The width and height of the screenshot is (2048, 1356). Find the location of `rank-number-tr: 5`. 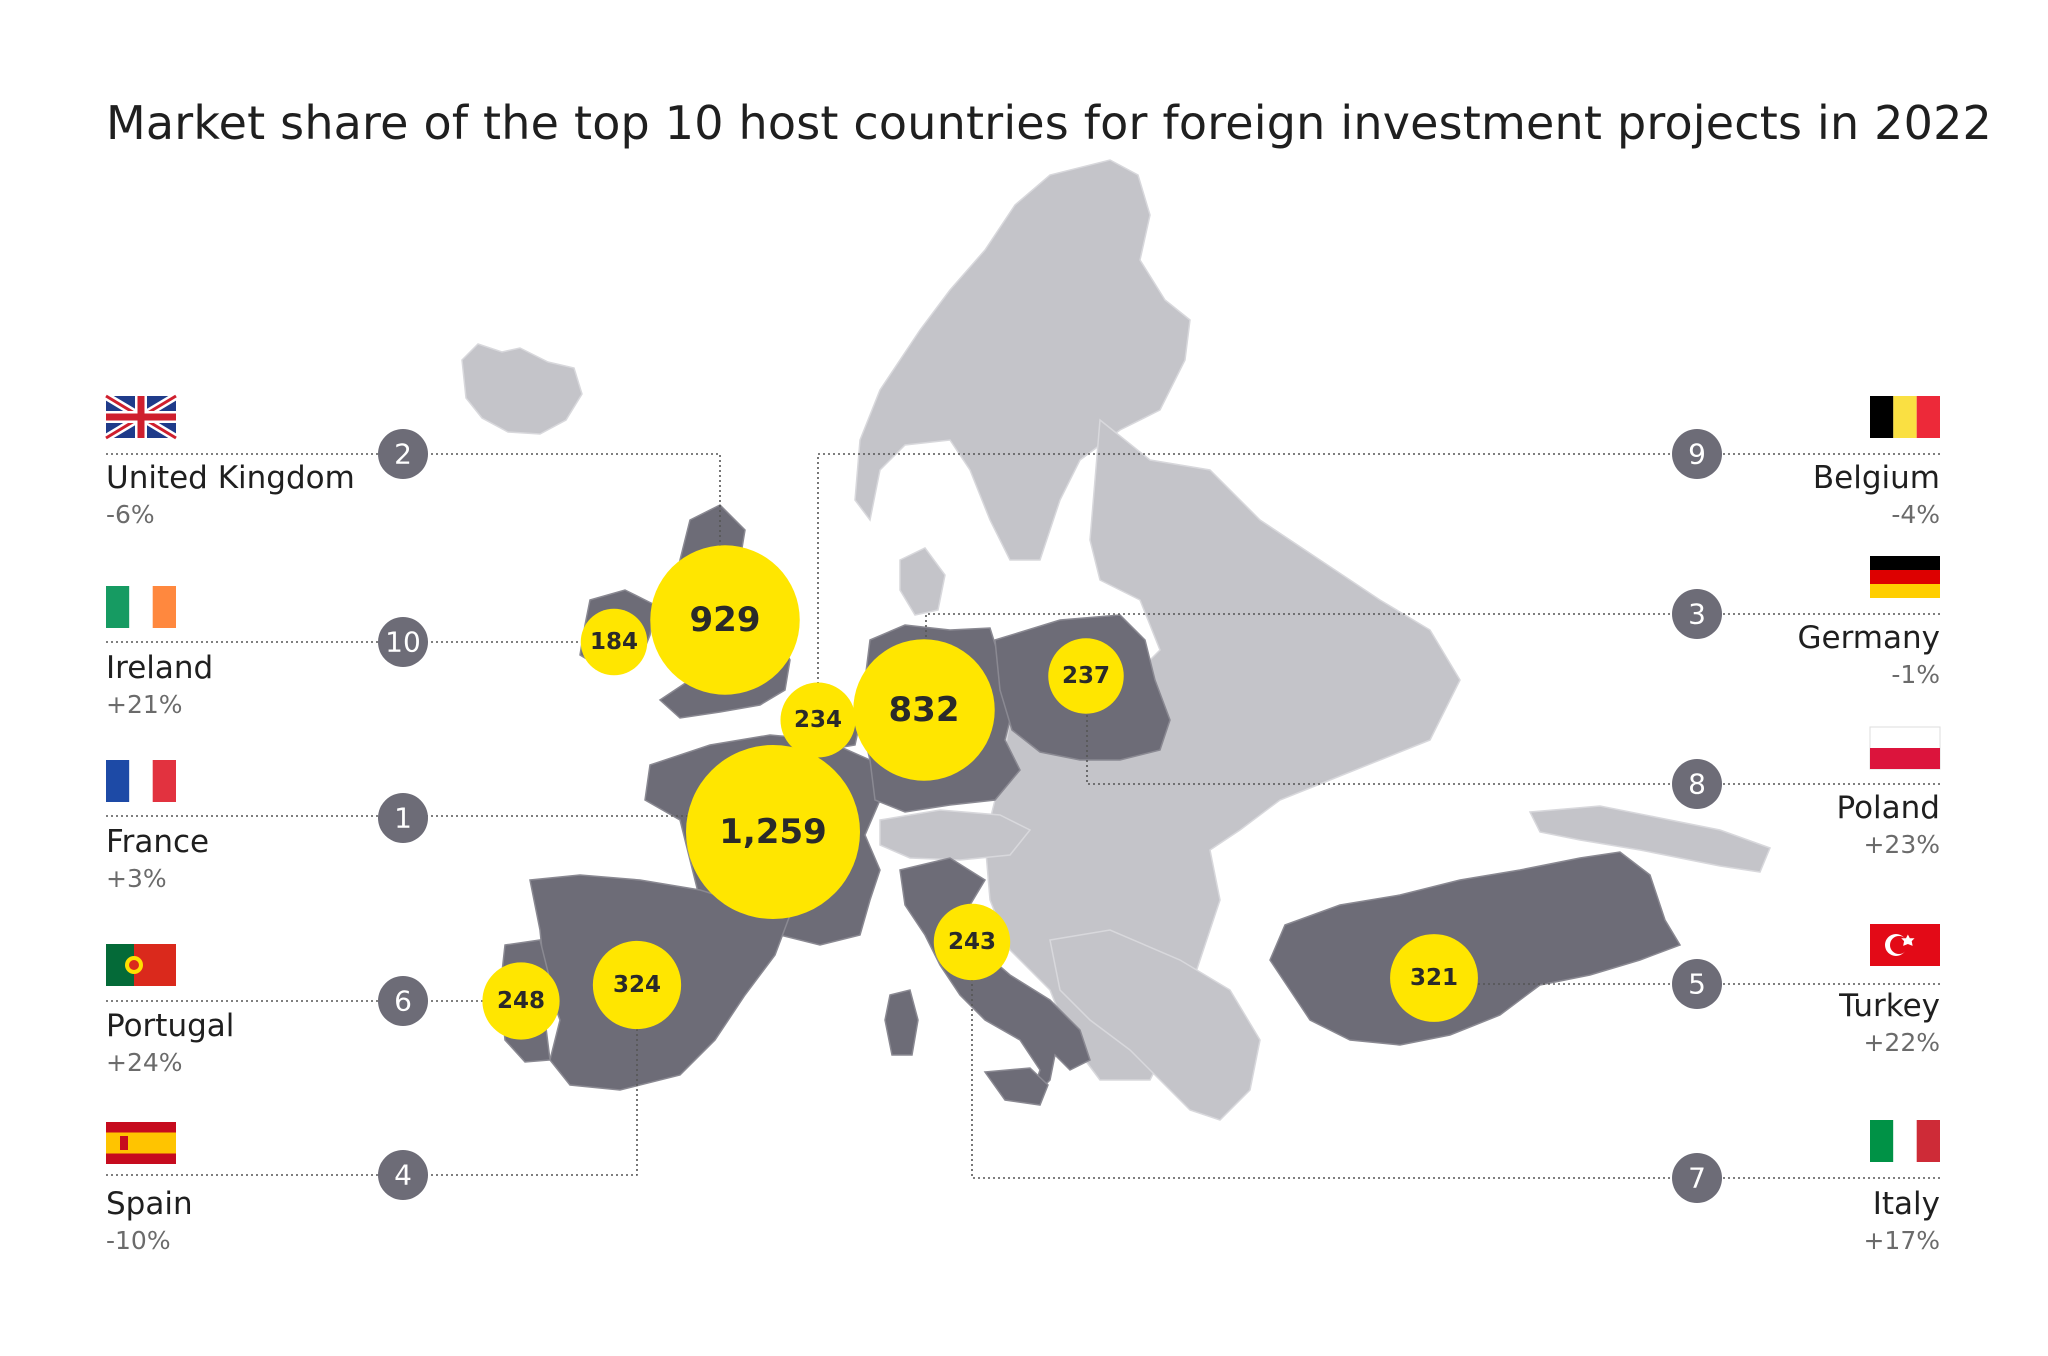

rank-number-tr: 5 is located at coordinates (1697, 984).